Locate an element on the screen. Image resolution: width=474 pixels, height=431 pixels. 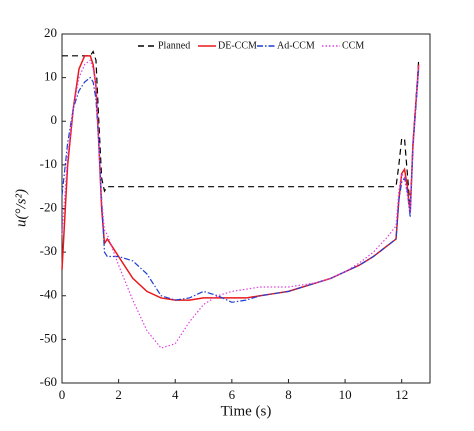
legend-label: CCM is located at coordinates (353, 45).